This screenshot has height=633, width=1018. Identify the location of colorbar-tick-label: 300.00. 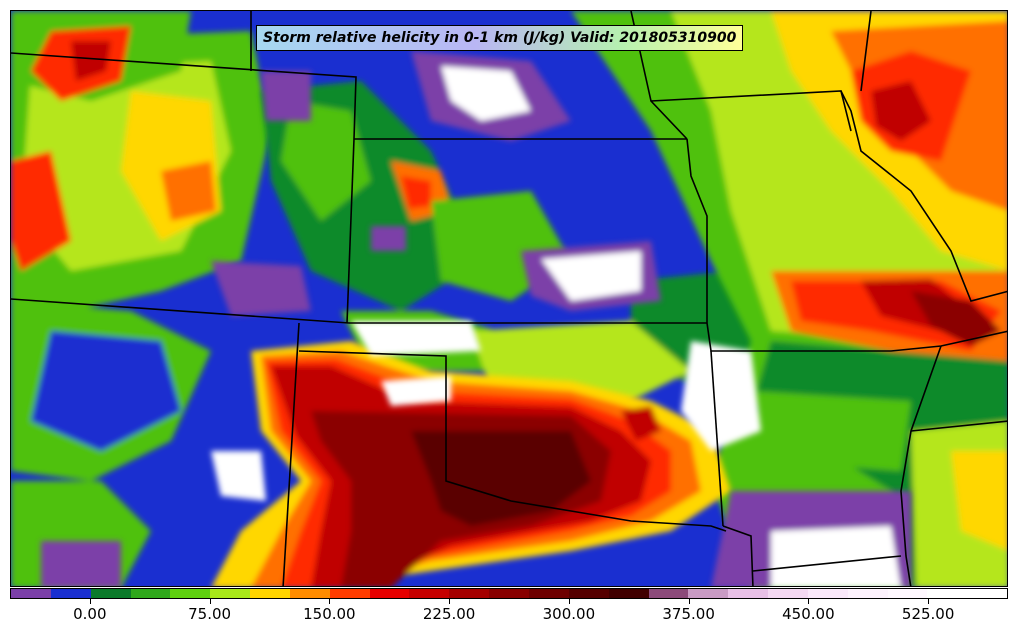
(569, 614).